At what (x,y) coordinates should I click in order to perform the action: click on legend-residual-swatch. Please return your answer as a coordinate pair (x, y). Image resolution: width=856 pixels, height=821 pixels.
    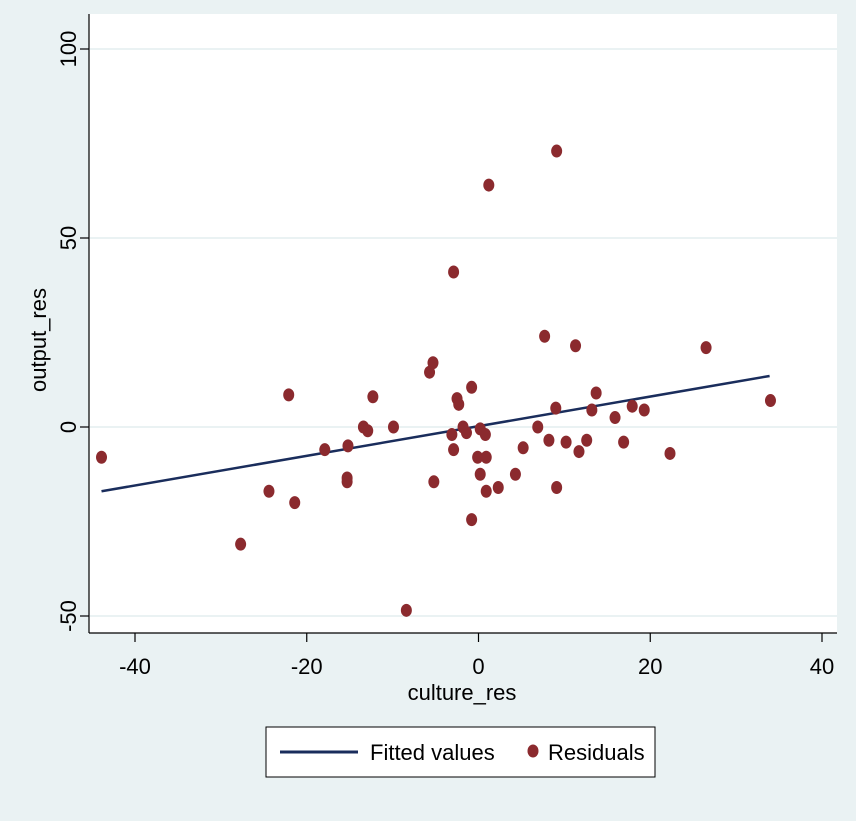
    Looking at the image, I should click on (533, 751).